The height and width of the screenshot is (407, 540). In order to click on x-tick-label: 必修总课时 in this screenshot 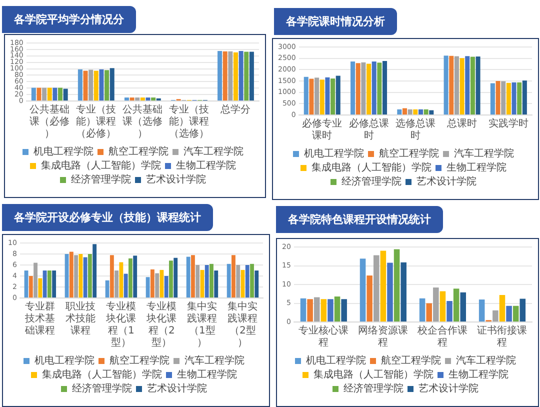, I will do `click(368, 130)`.